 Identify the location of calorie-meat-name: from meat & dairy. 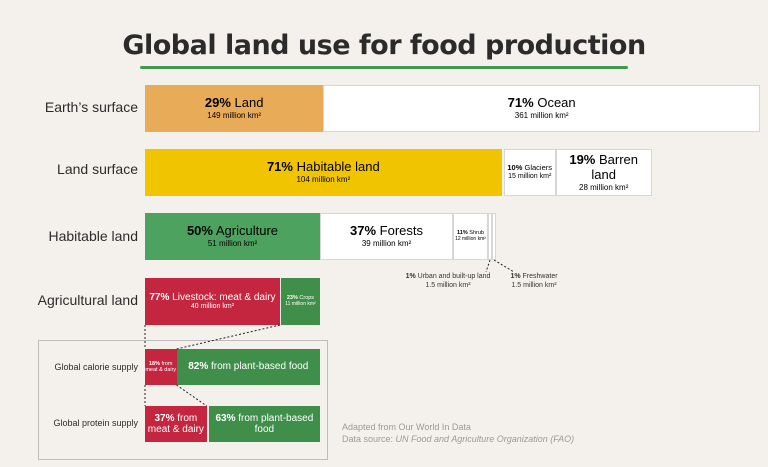
(161, 366).